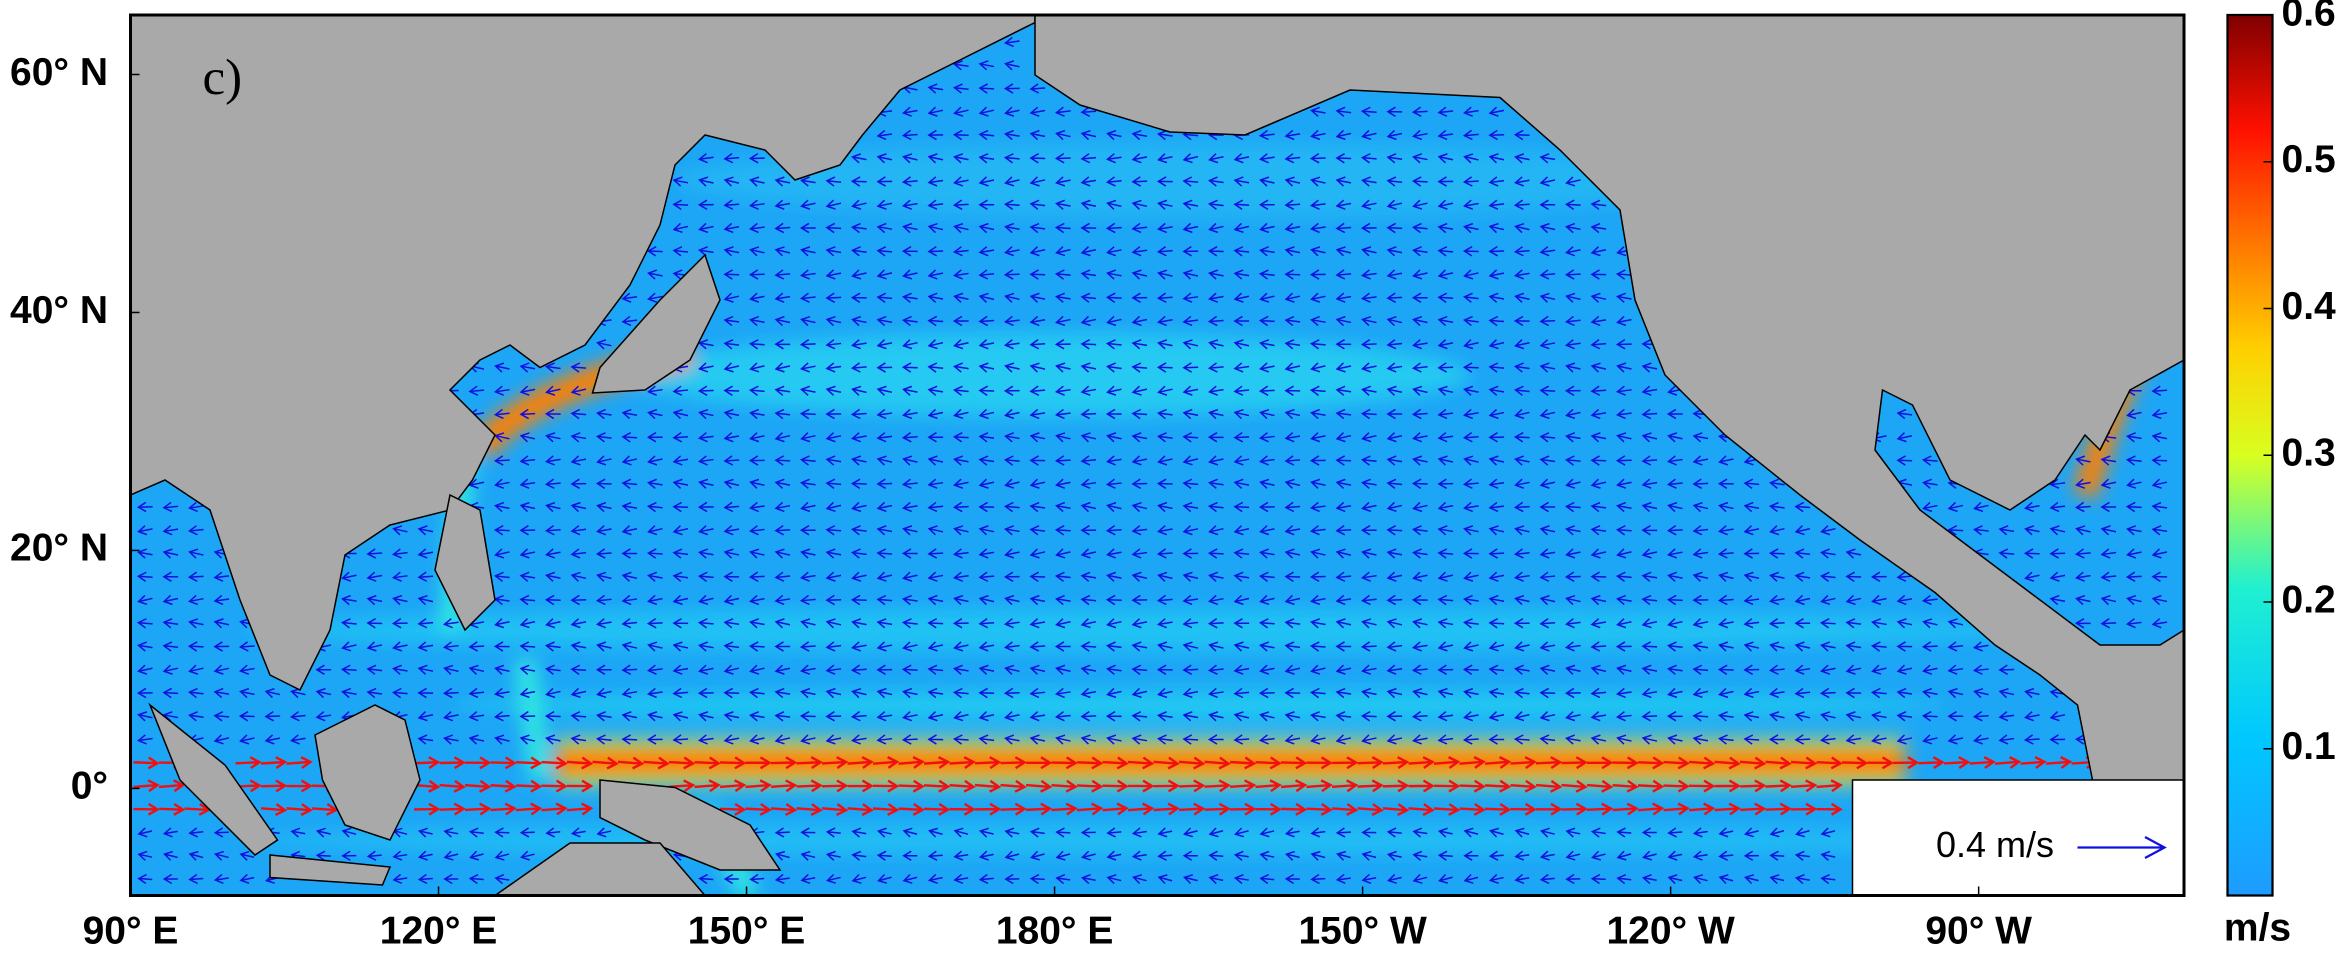 The height and width of the screenshot is (956, 2351). I want to click on lat-tick-label: 20° N, so click(59, 548).